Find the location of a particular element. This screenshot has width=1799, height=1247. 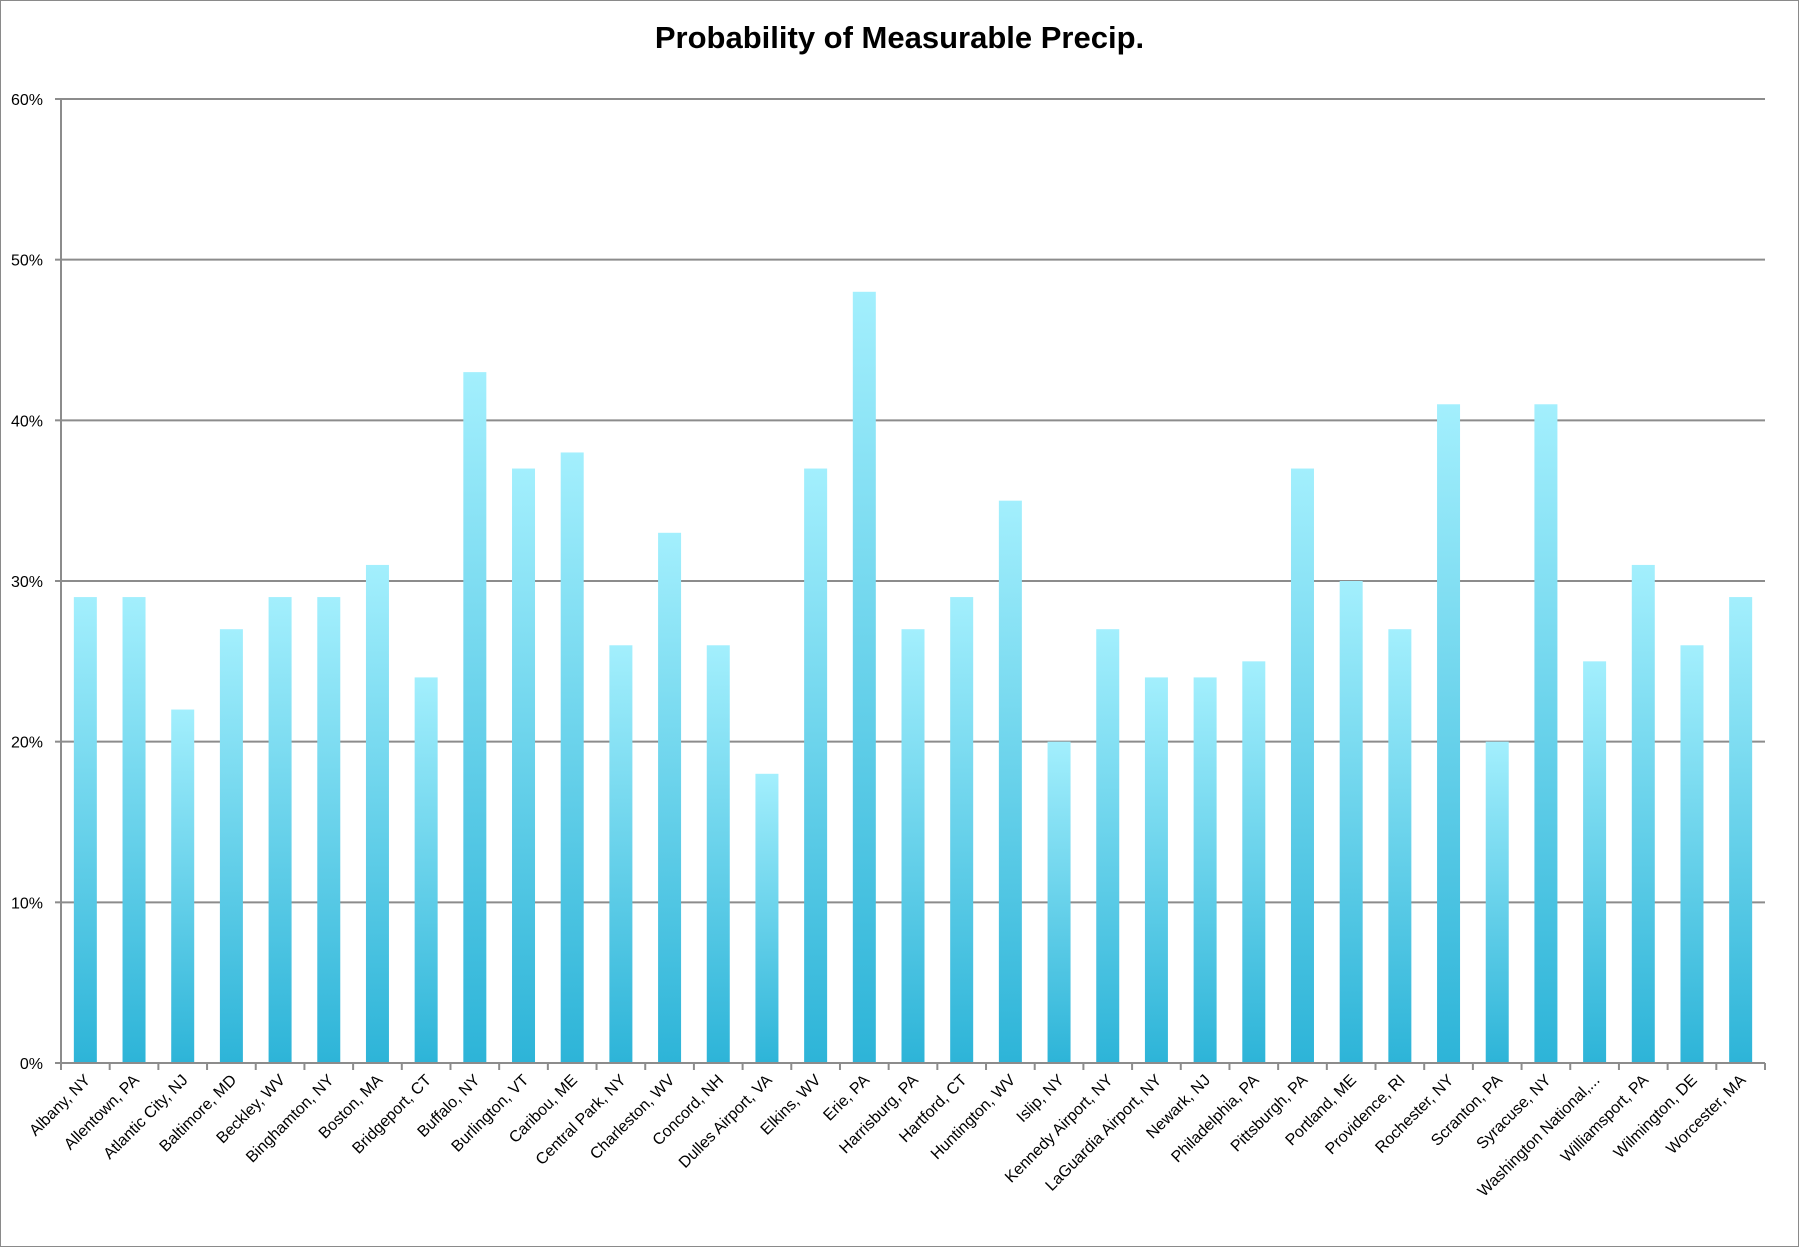

y-tick-label: 10% is located at coordinates (27, 903).